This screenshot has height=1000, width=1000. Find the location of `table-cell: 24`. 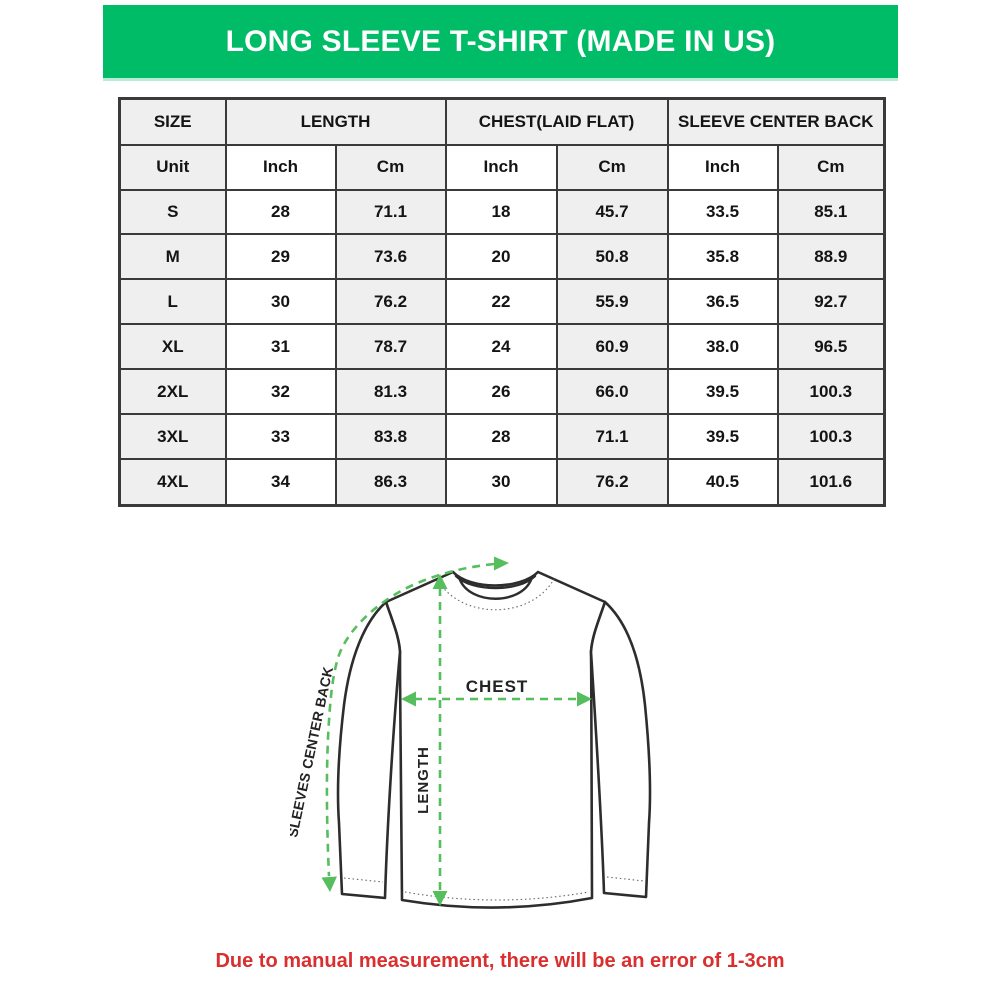

table-cell: 24 is located at coordinates (501, 347).